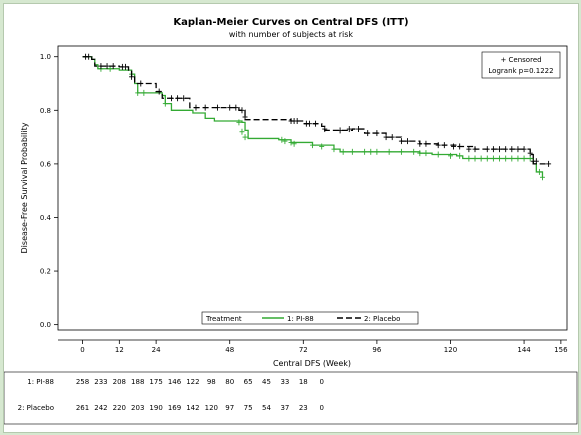 Image resolution: width=581 pixels, height=435 pixels. What do you see at coordinates (100, 408) in the screenshot?
I see `at-risk-count: 242` at bounding box center [100, 408].